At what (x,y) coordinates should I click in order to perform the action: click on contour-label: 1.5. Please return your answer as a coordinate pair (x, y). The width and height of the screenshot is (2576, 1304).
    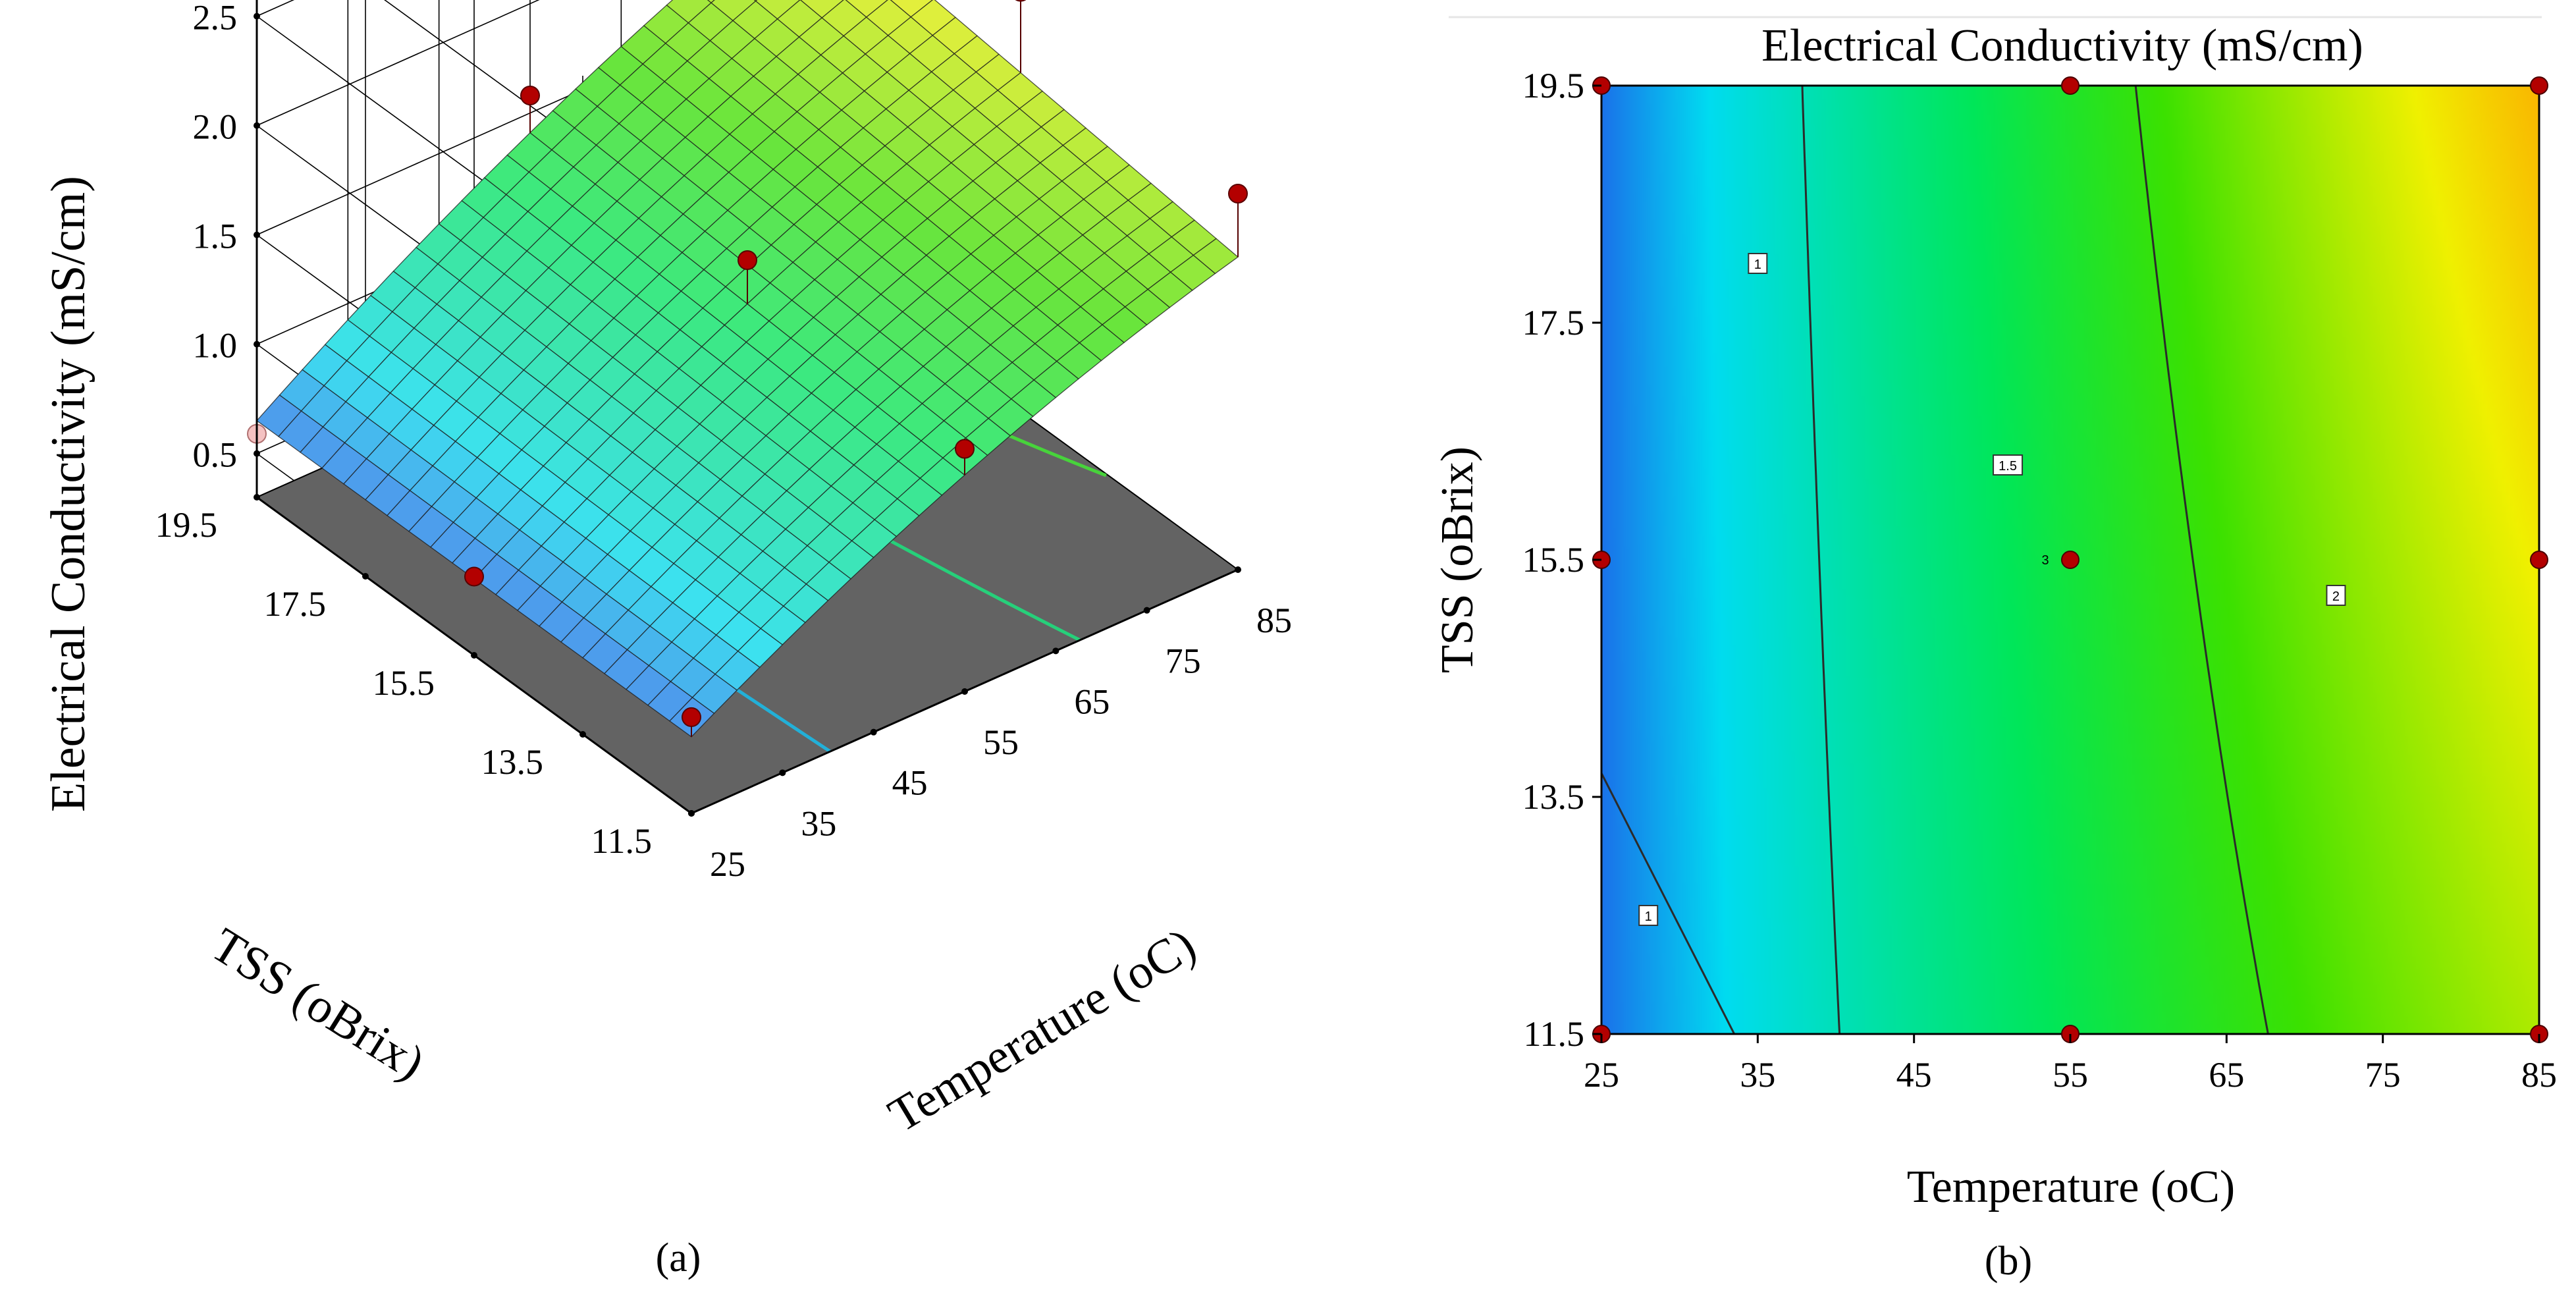
    Looking at the image, I should click on (2008, 466).